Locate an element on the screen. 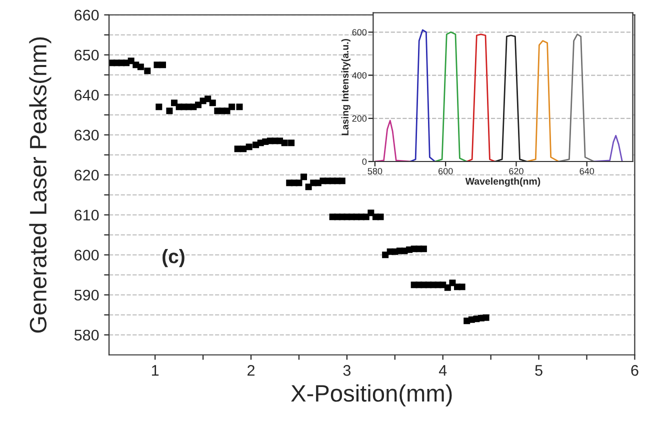  x-tick-label: 640 is located at coordinates (587, 171).